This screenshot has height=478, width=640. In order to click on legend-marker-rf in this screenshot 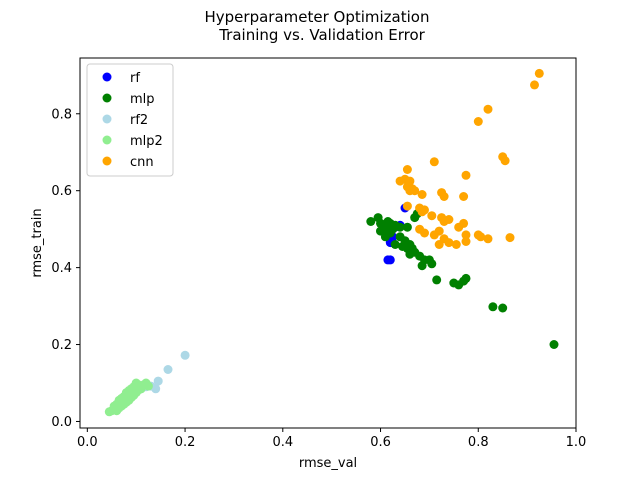, I will do `click(107, 77)`.